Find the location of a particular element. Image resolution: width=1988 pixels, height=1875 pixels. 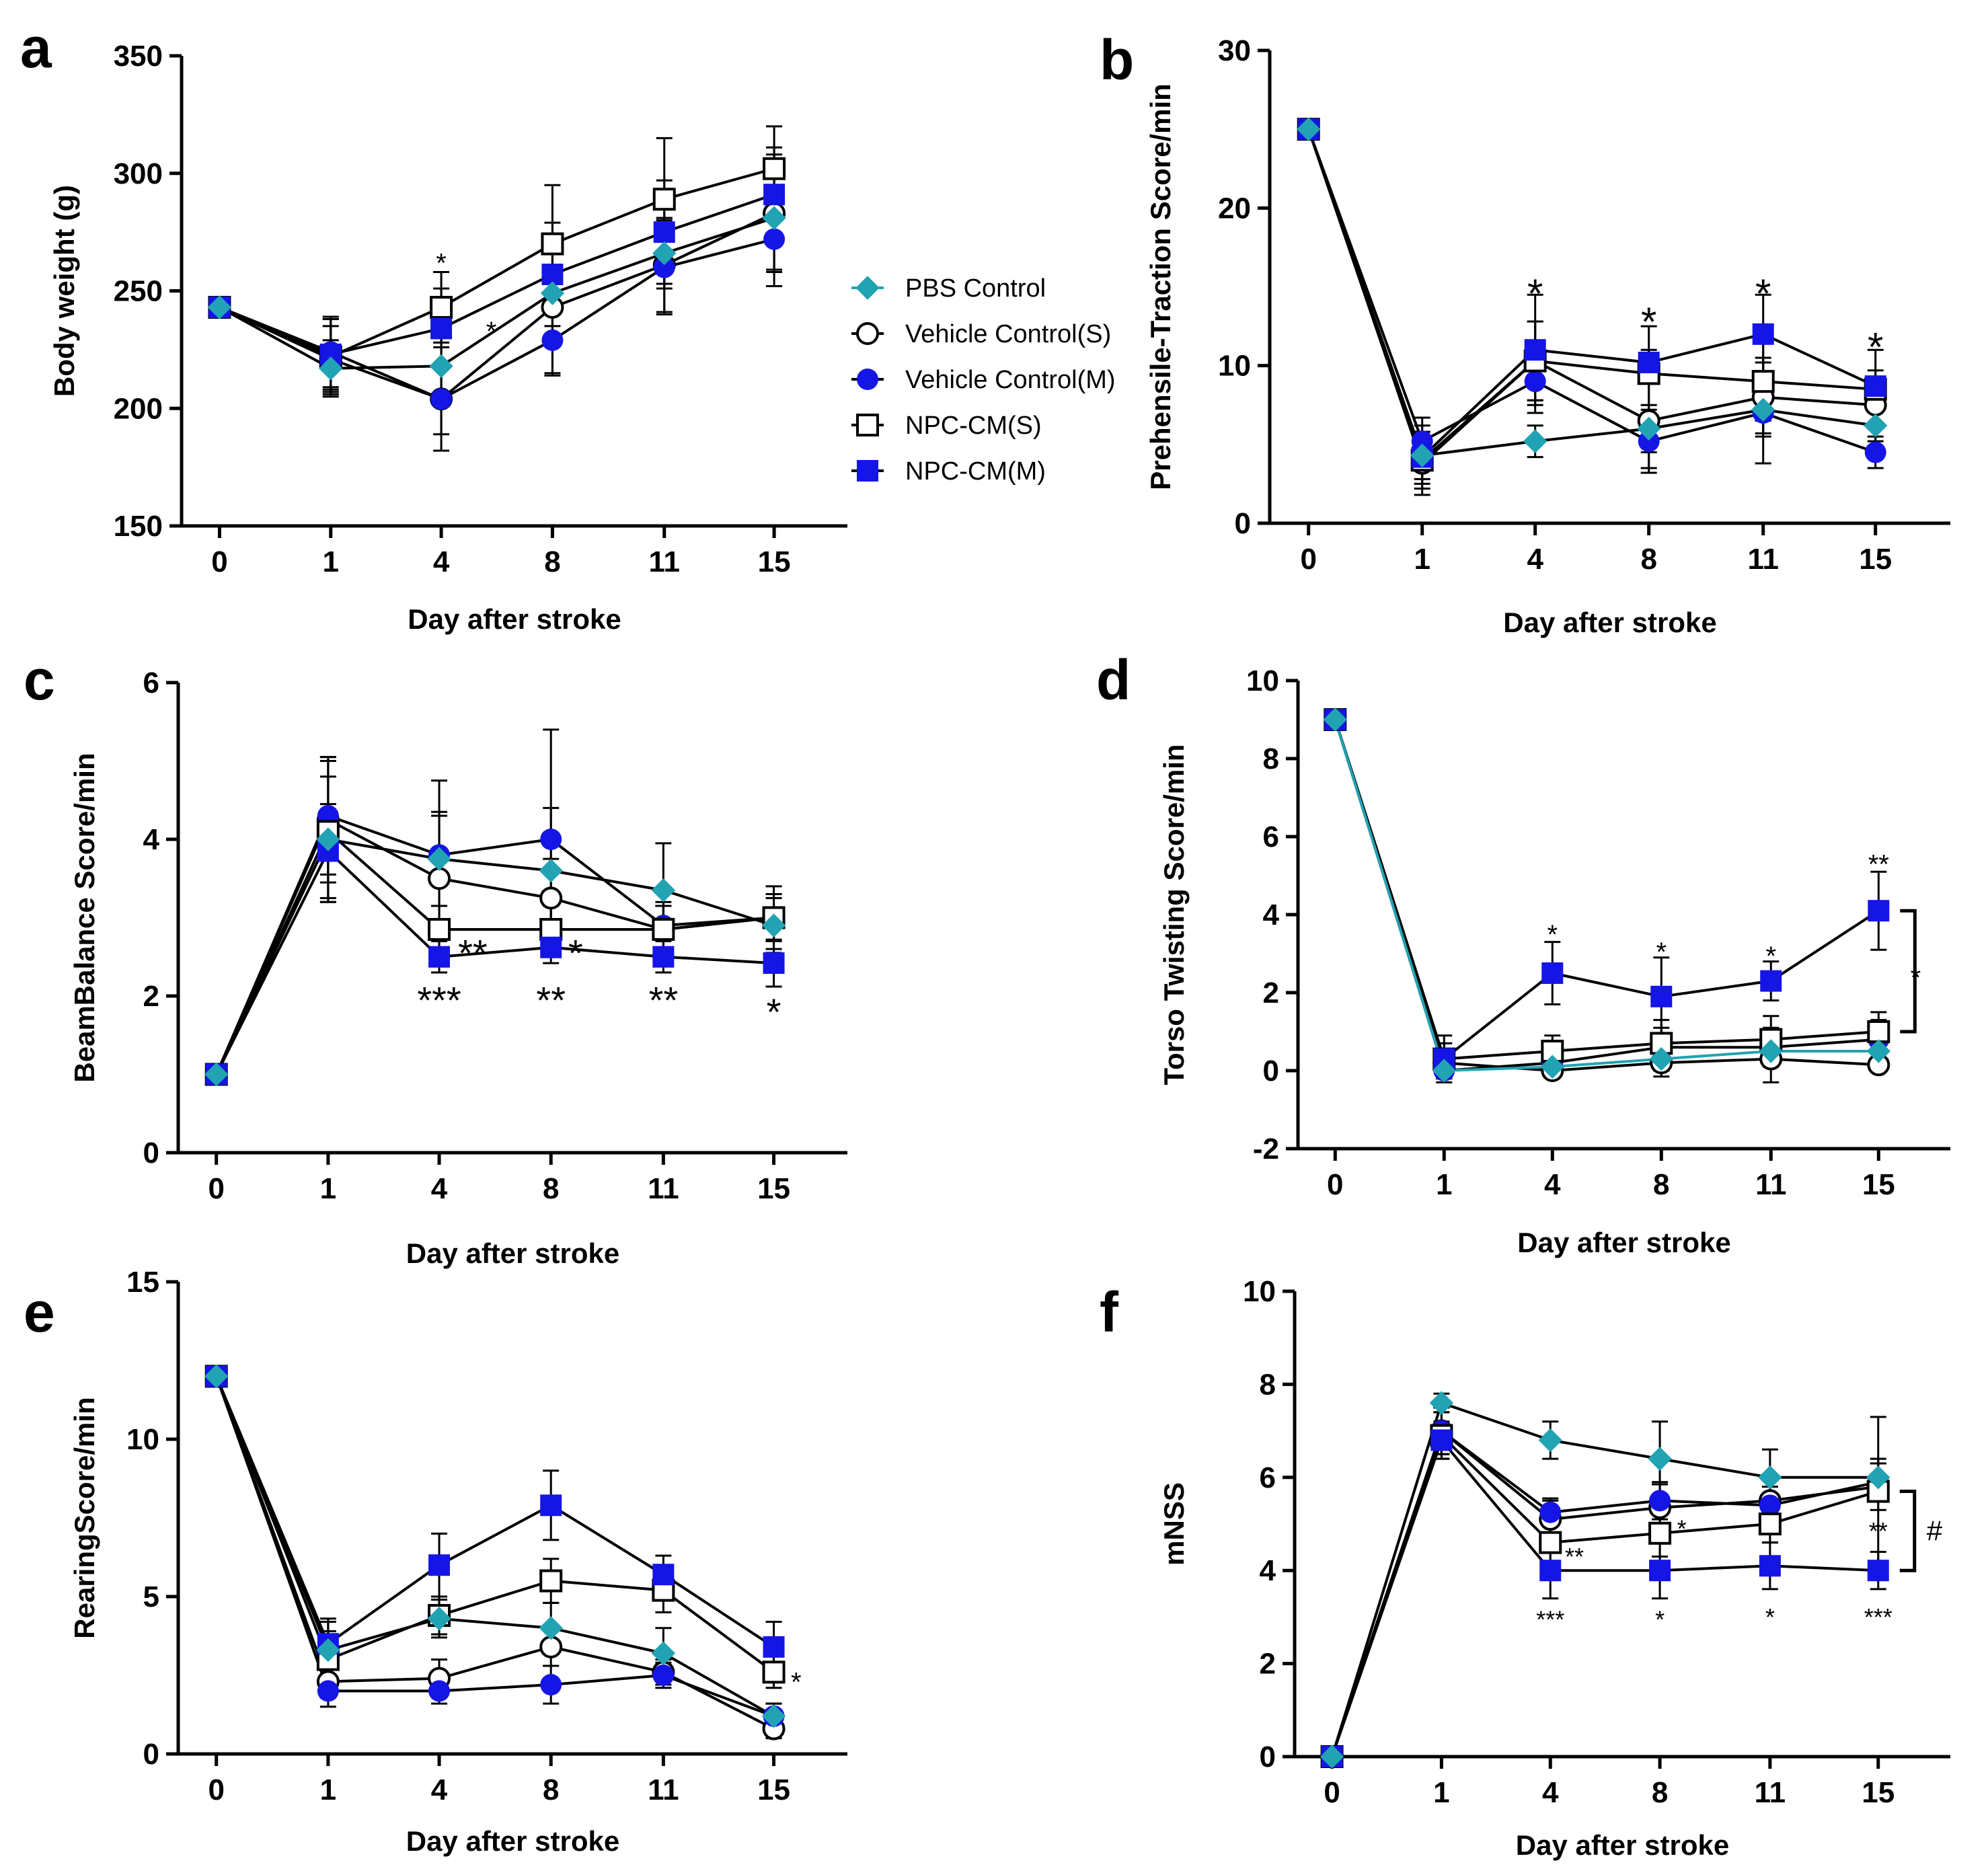

panel-label: f is located at coordinates (1109, 1312).